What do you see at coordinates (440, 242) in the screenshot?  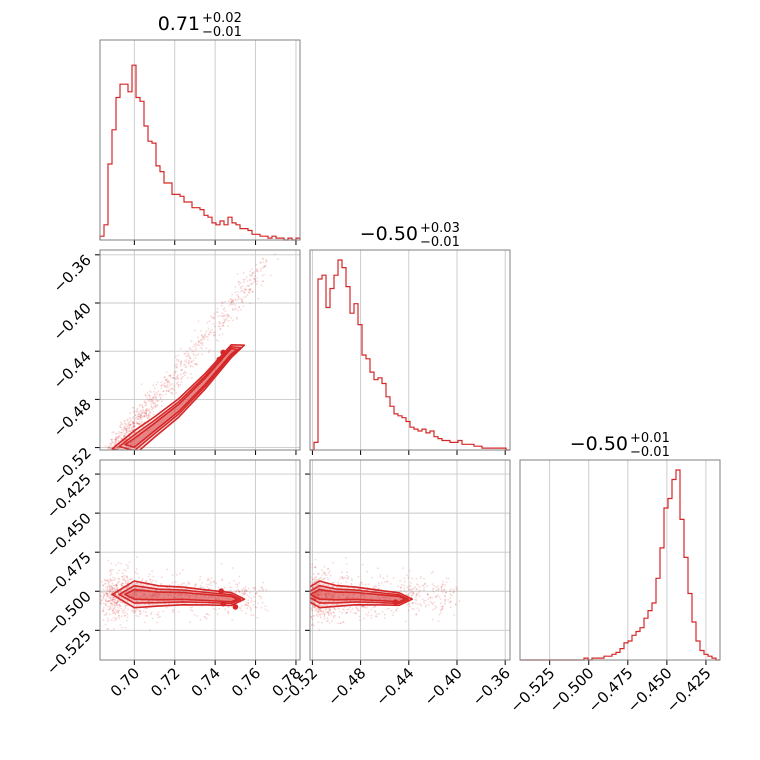 I see `title-minus: −0.01` at bounding box center [440, 242].